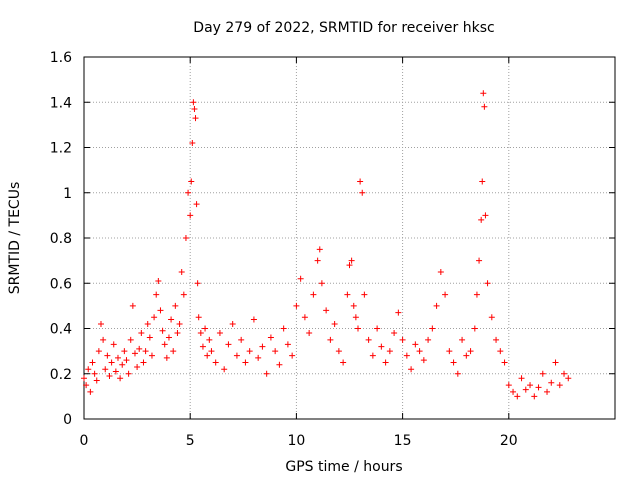 This screenshot has width=640, height=480. Describe the element at coordinates (67, 420) in the screenshot. I see `y-tick-label: 0` at that location.